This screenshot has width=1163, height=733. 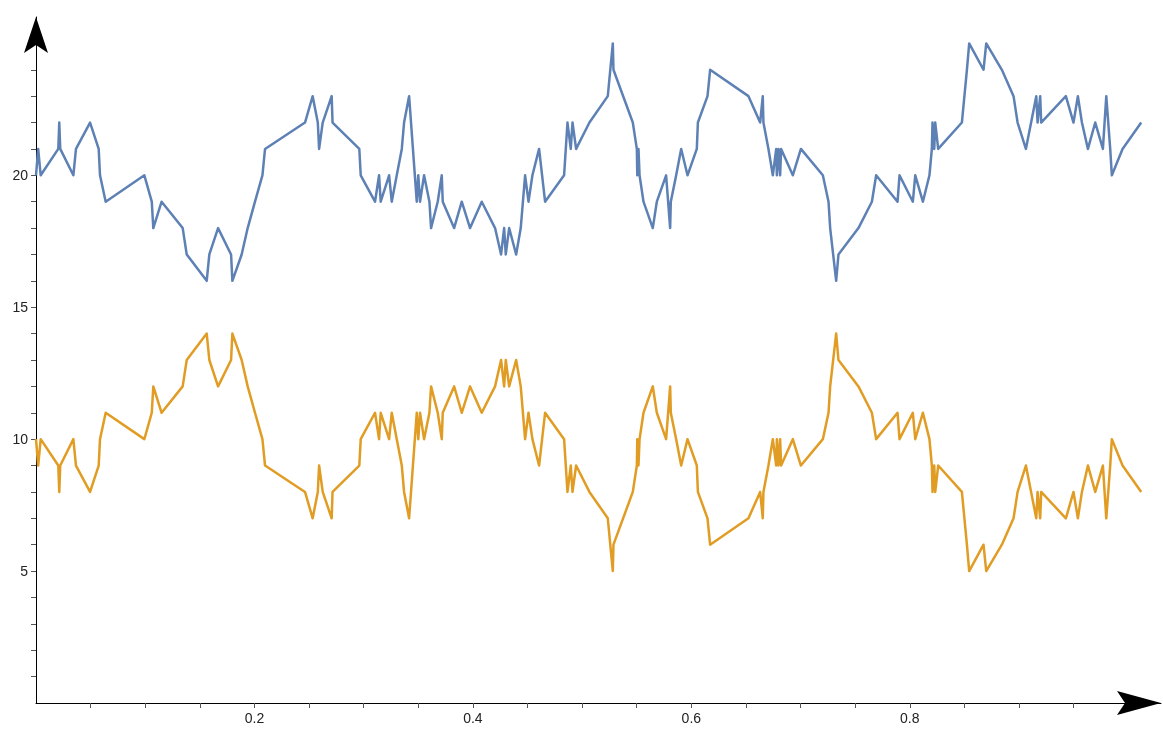 I want to click on x-tick-label: 0.8, so click(x=910, y=718).